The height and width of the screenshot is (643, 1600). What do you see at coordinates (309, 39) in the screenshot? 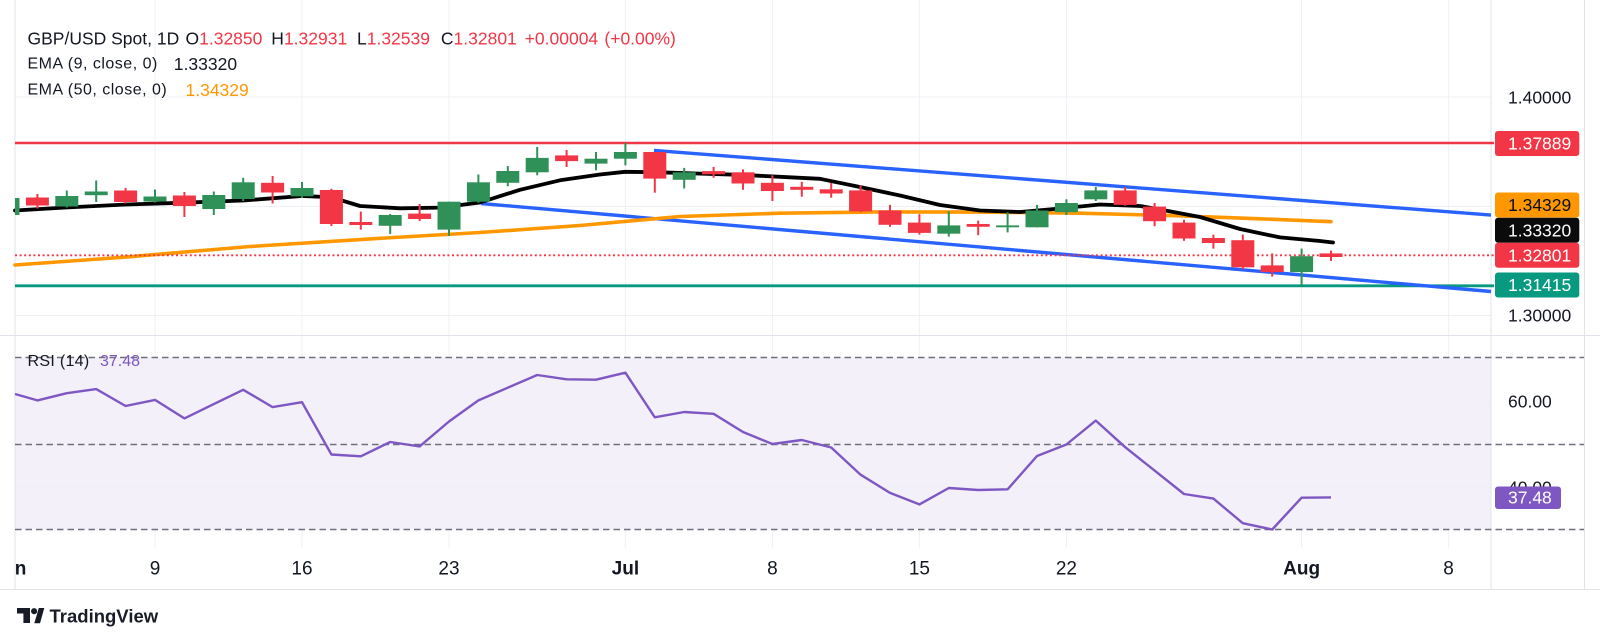
I see `svg-text: H1.32931` at bounding box center [309, 39].